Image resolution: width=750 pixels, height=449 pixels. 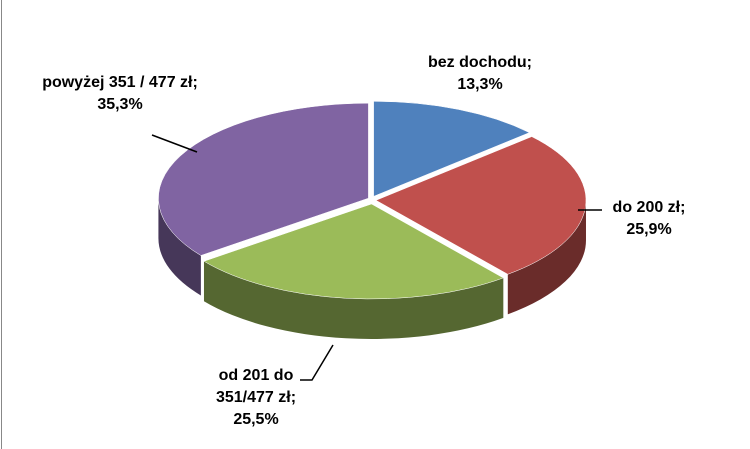 What do you see at coordinates (120, 94) in the screenshot?
I see `data-label: powyżej 351 / 477 zł; 35,3%` at bounding box center [120, 94].